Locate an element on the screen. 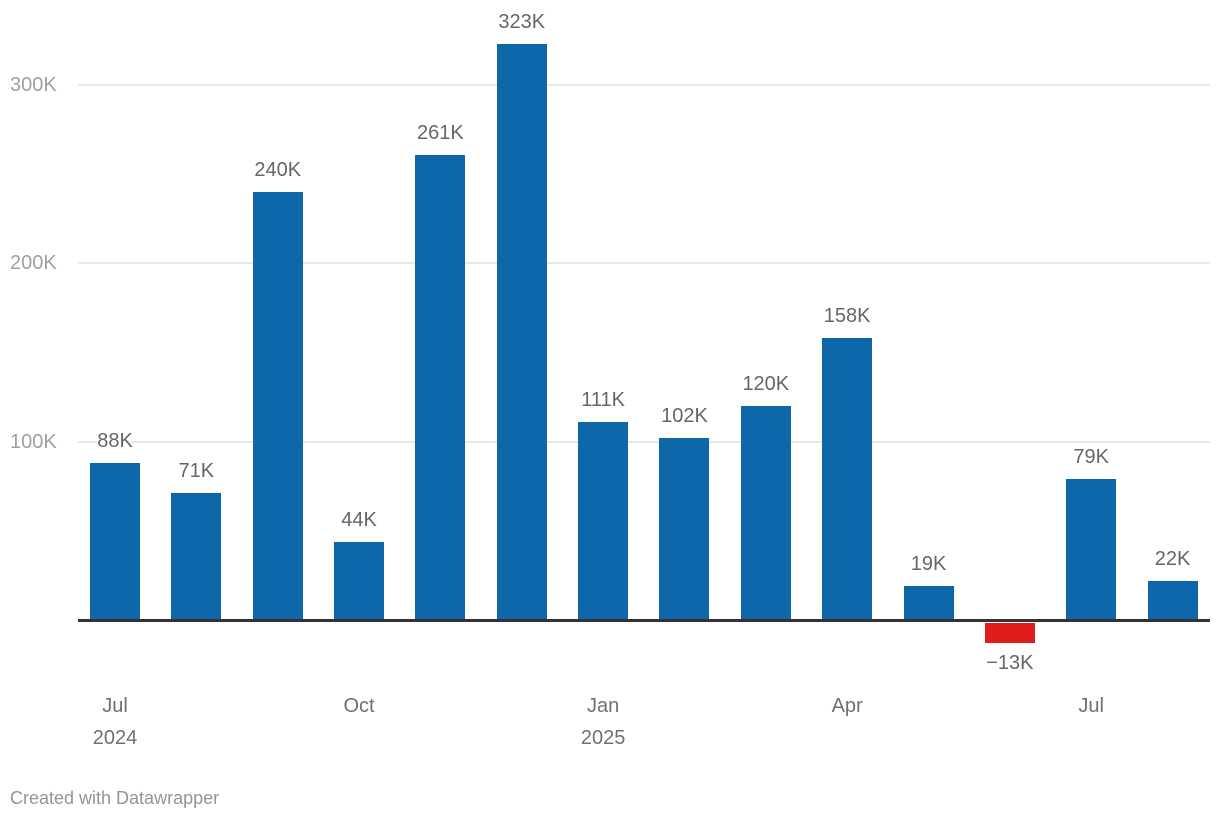  x-axis-tick-line: Apr is located at coordinates (847, 706).